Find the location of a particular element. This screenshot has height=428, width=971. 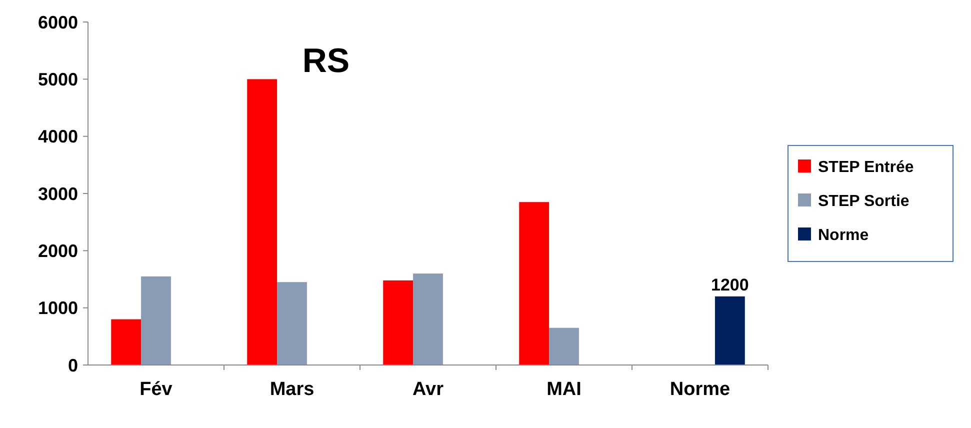

data-label: 1200 is located at coordinates (730, 284).